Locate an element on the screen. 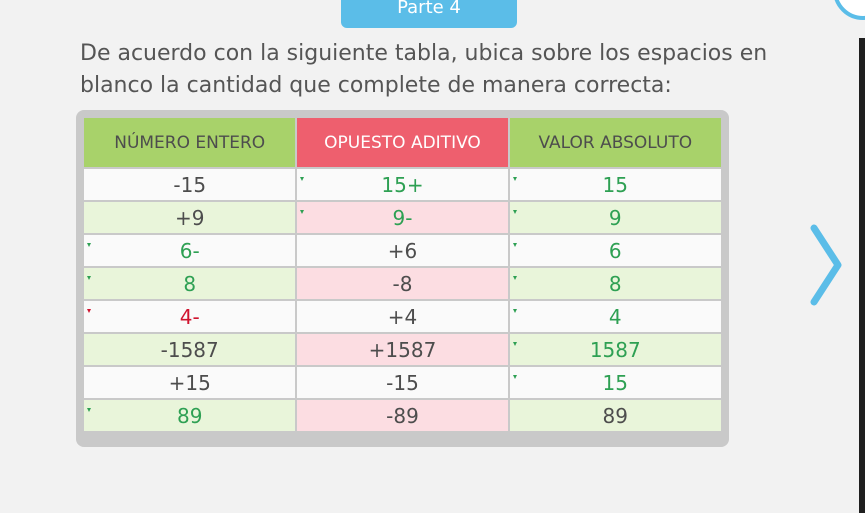 The image size is (865, 513). table-row: 89 -89 89 is located at coordinates (402, 415).